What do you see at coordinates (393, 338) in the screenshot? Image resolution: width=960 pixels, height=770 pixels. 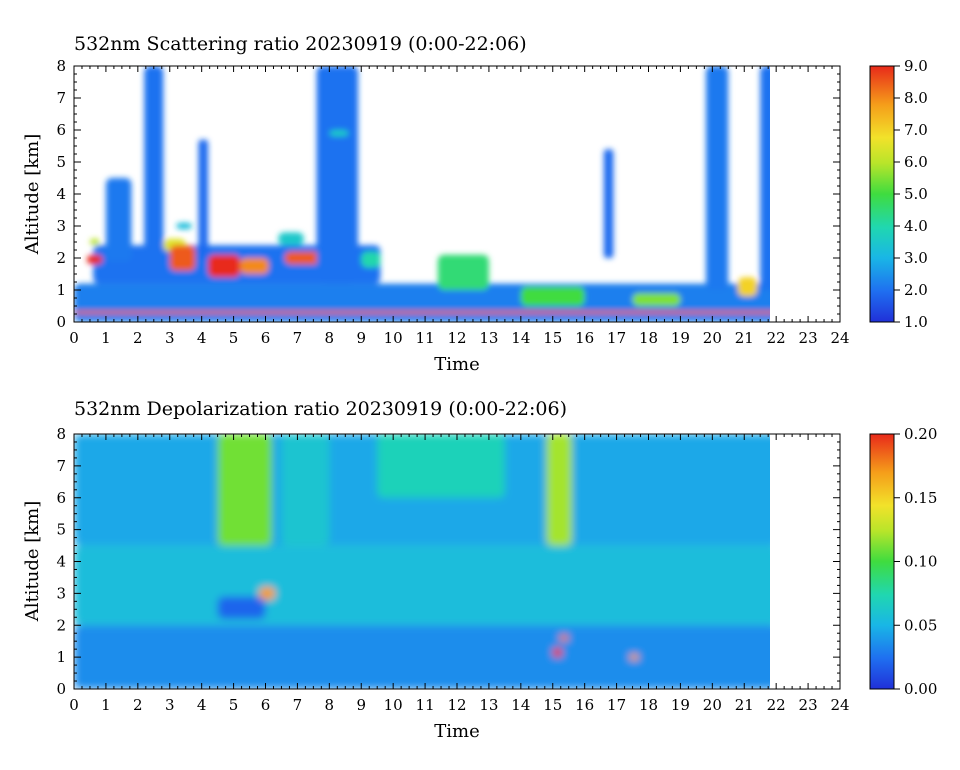 I see `scattering-x-tick-label: 10` at bounding box center [393, 338].